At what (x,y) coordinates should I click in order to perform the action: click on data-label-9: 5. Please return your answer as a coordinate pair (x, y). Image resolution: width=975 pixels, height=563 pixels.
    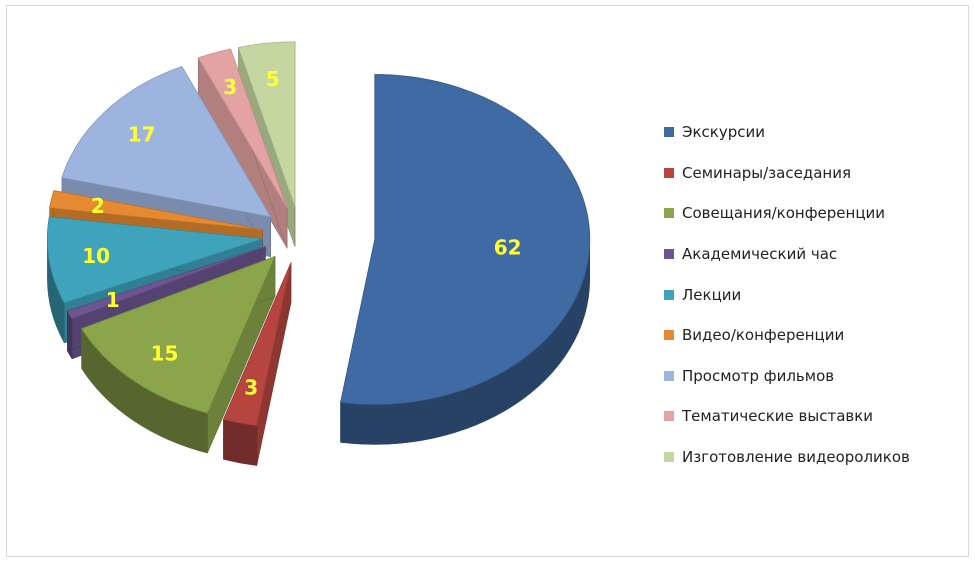
    Looking at the image, I should click on (273, 79).